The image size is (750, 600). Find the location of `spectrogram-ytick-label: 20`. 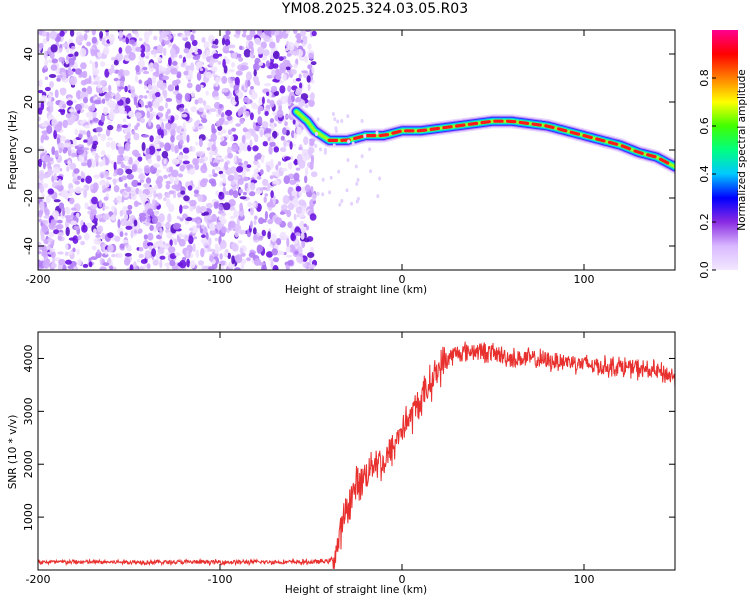

spectrogram-ytick-label: 20 is located at coordinates (28, 102).